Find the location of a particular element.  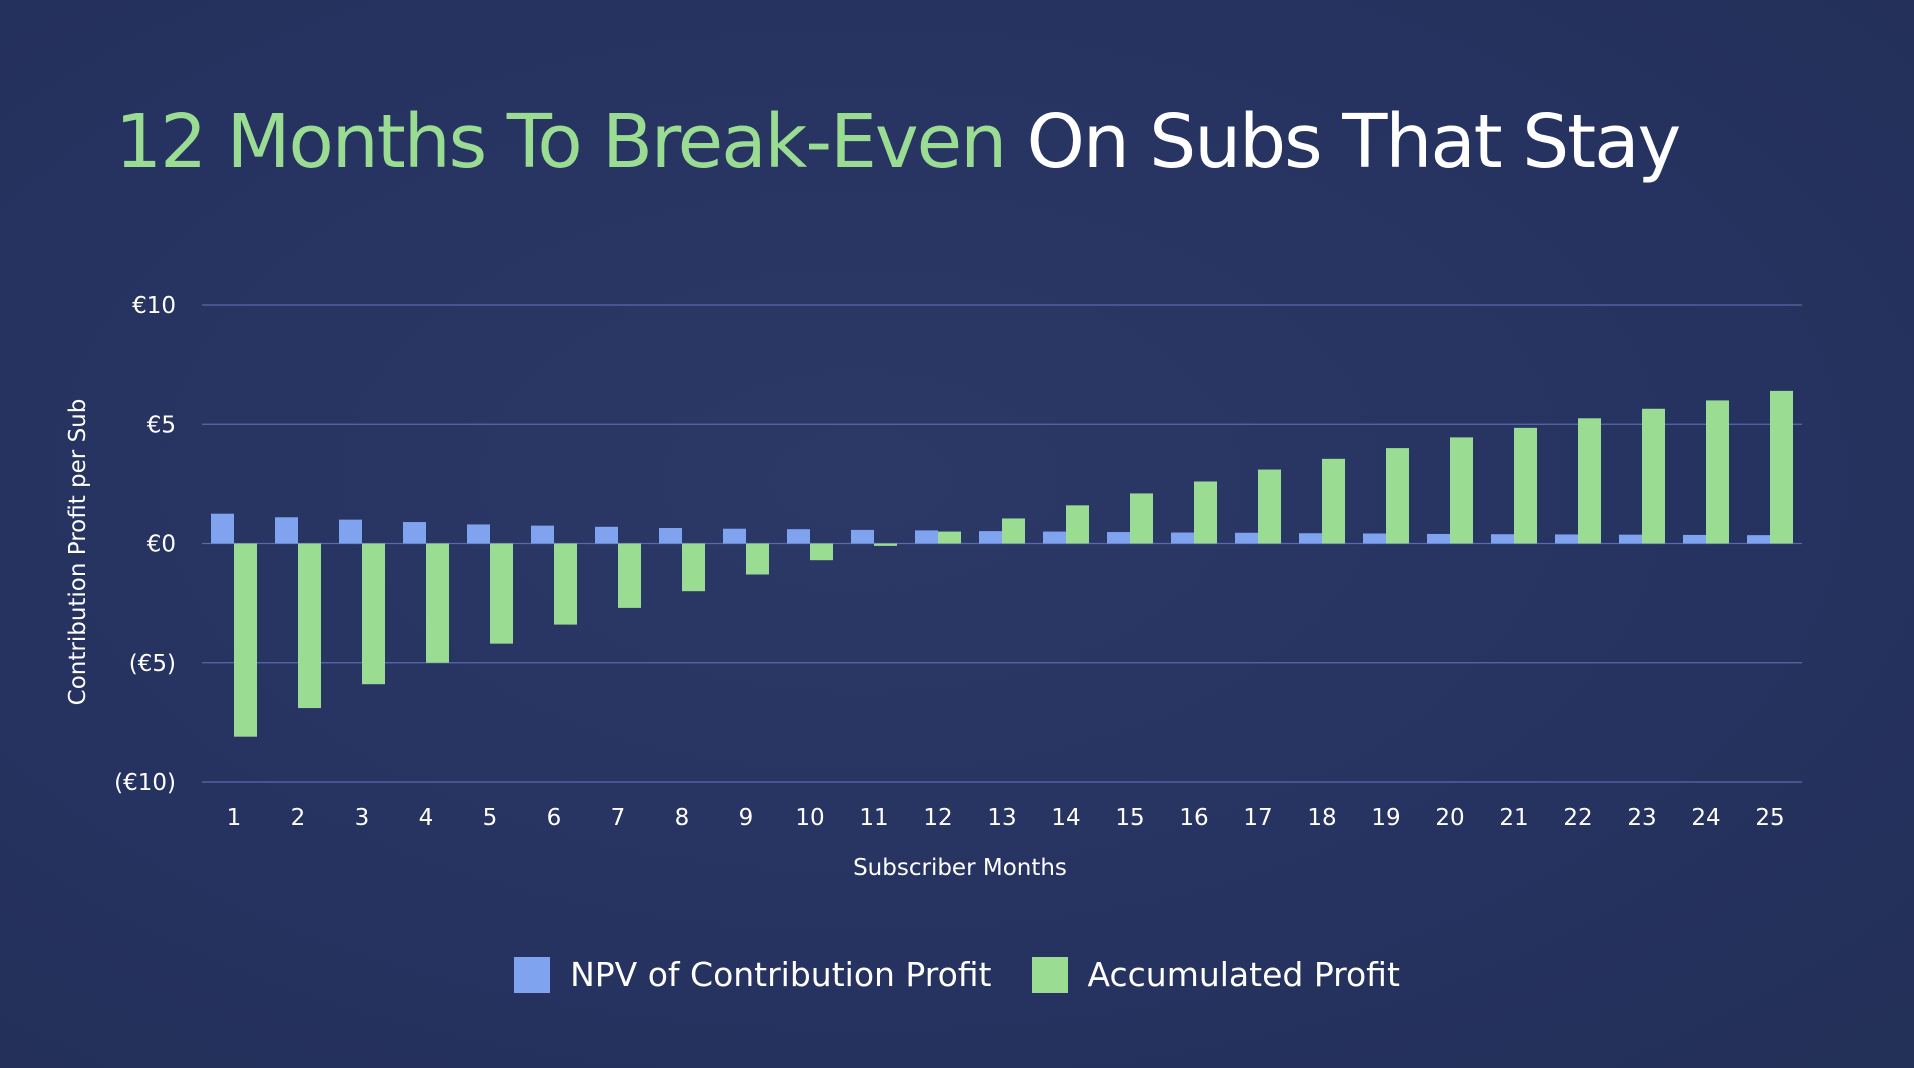

title-accent: 12 Months To Break-Even is located at coordinates (561, 142).